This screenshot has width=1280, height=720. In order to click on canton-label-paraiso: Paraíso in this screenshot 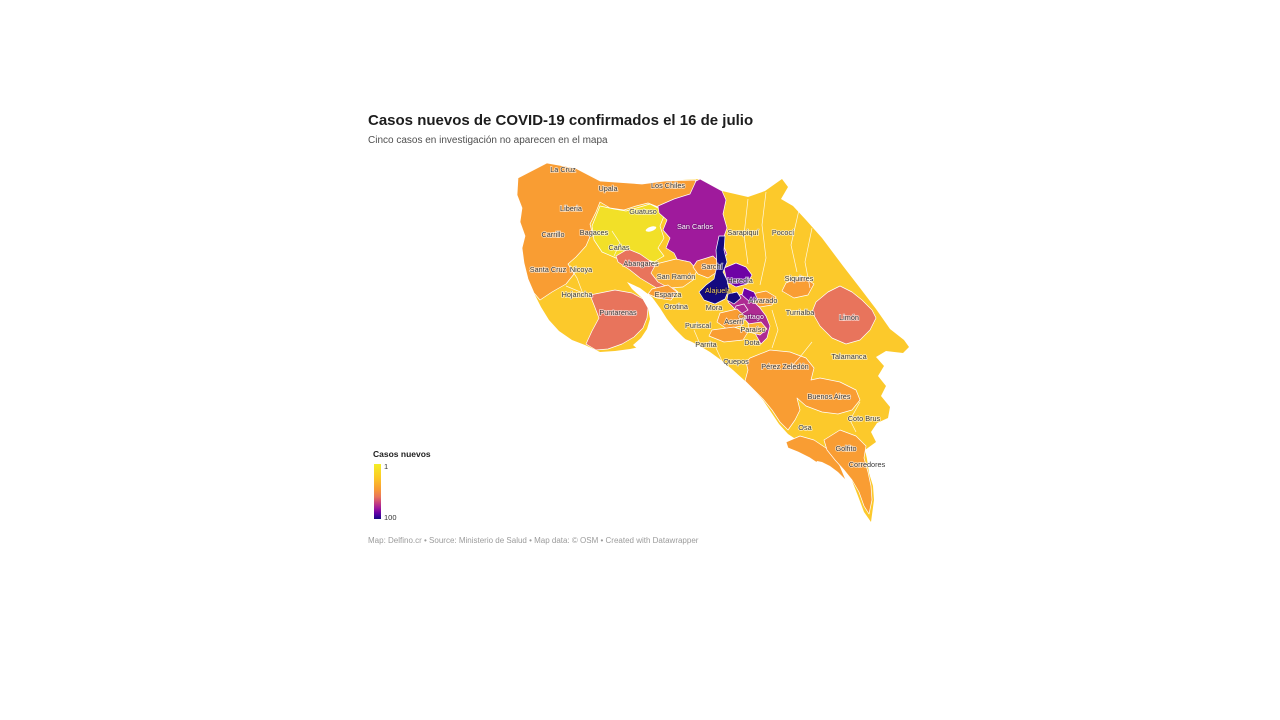, I will do `click(752, 329)`.